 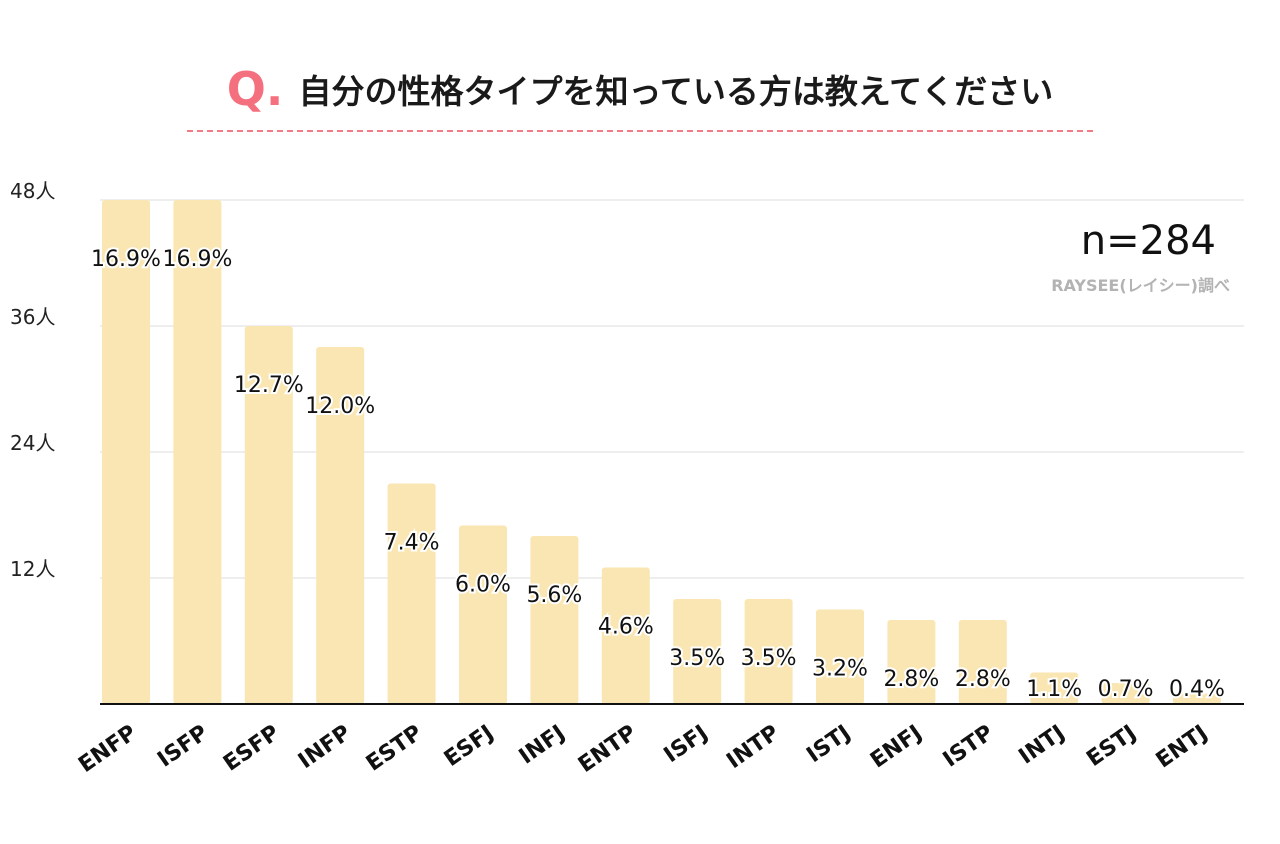 What do you see at coordinates (32, 191) in the screenshot?
I see `y-tick-label: 48人` at bounding box center [32, 191].